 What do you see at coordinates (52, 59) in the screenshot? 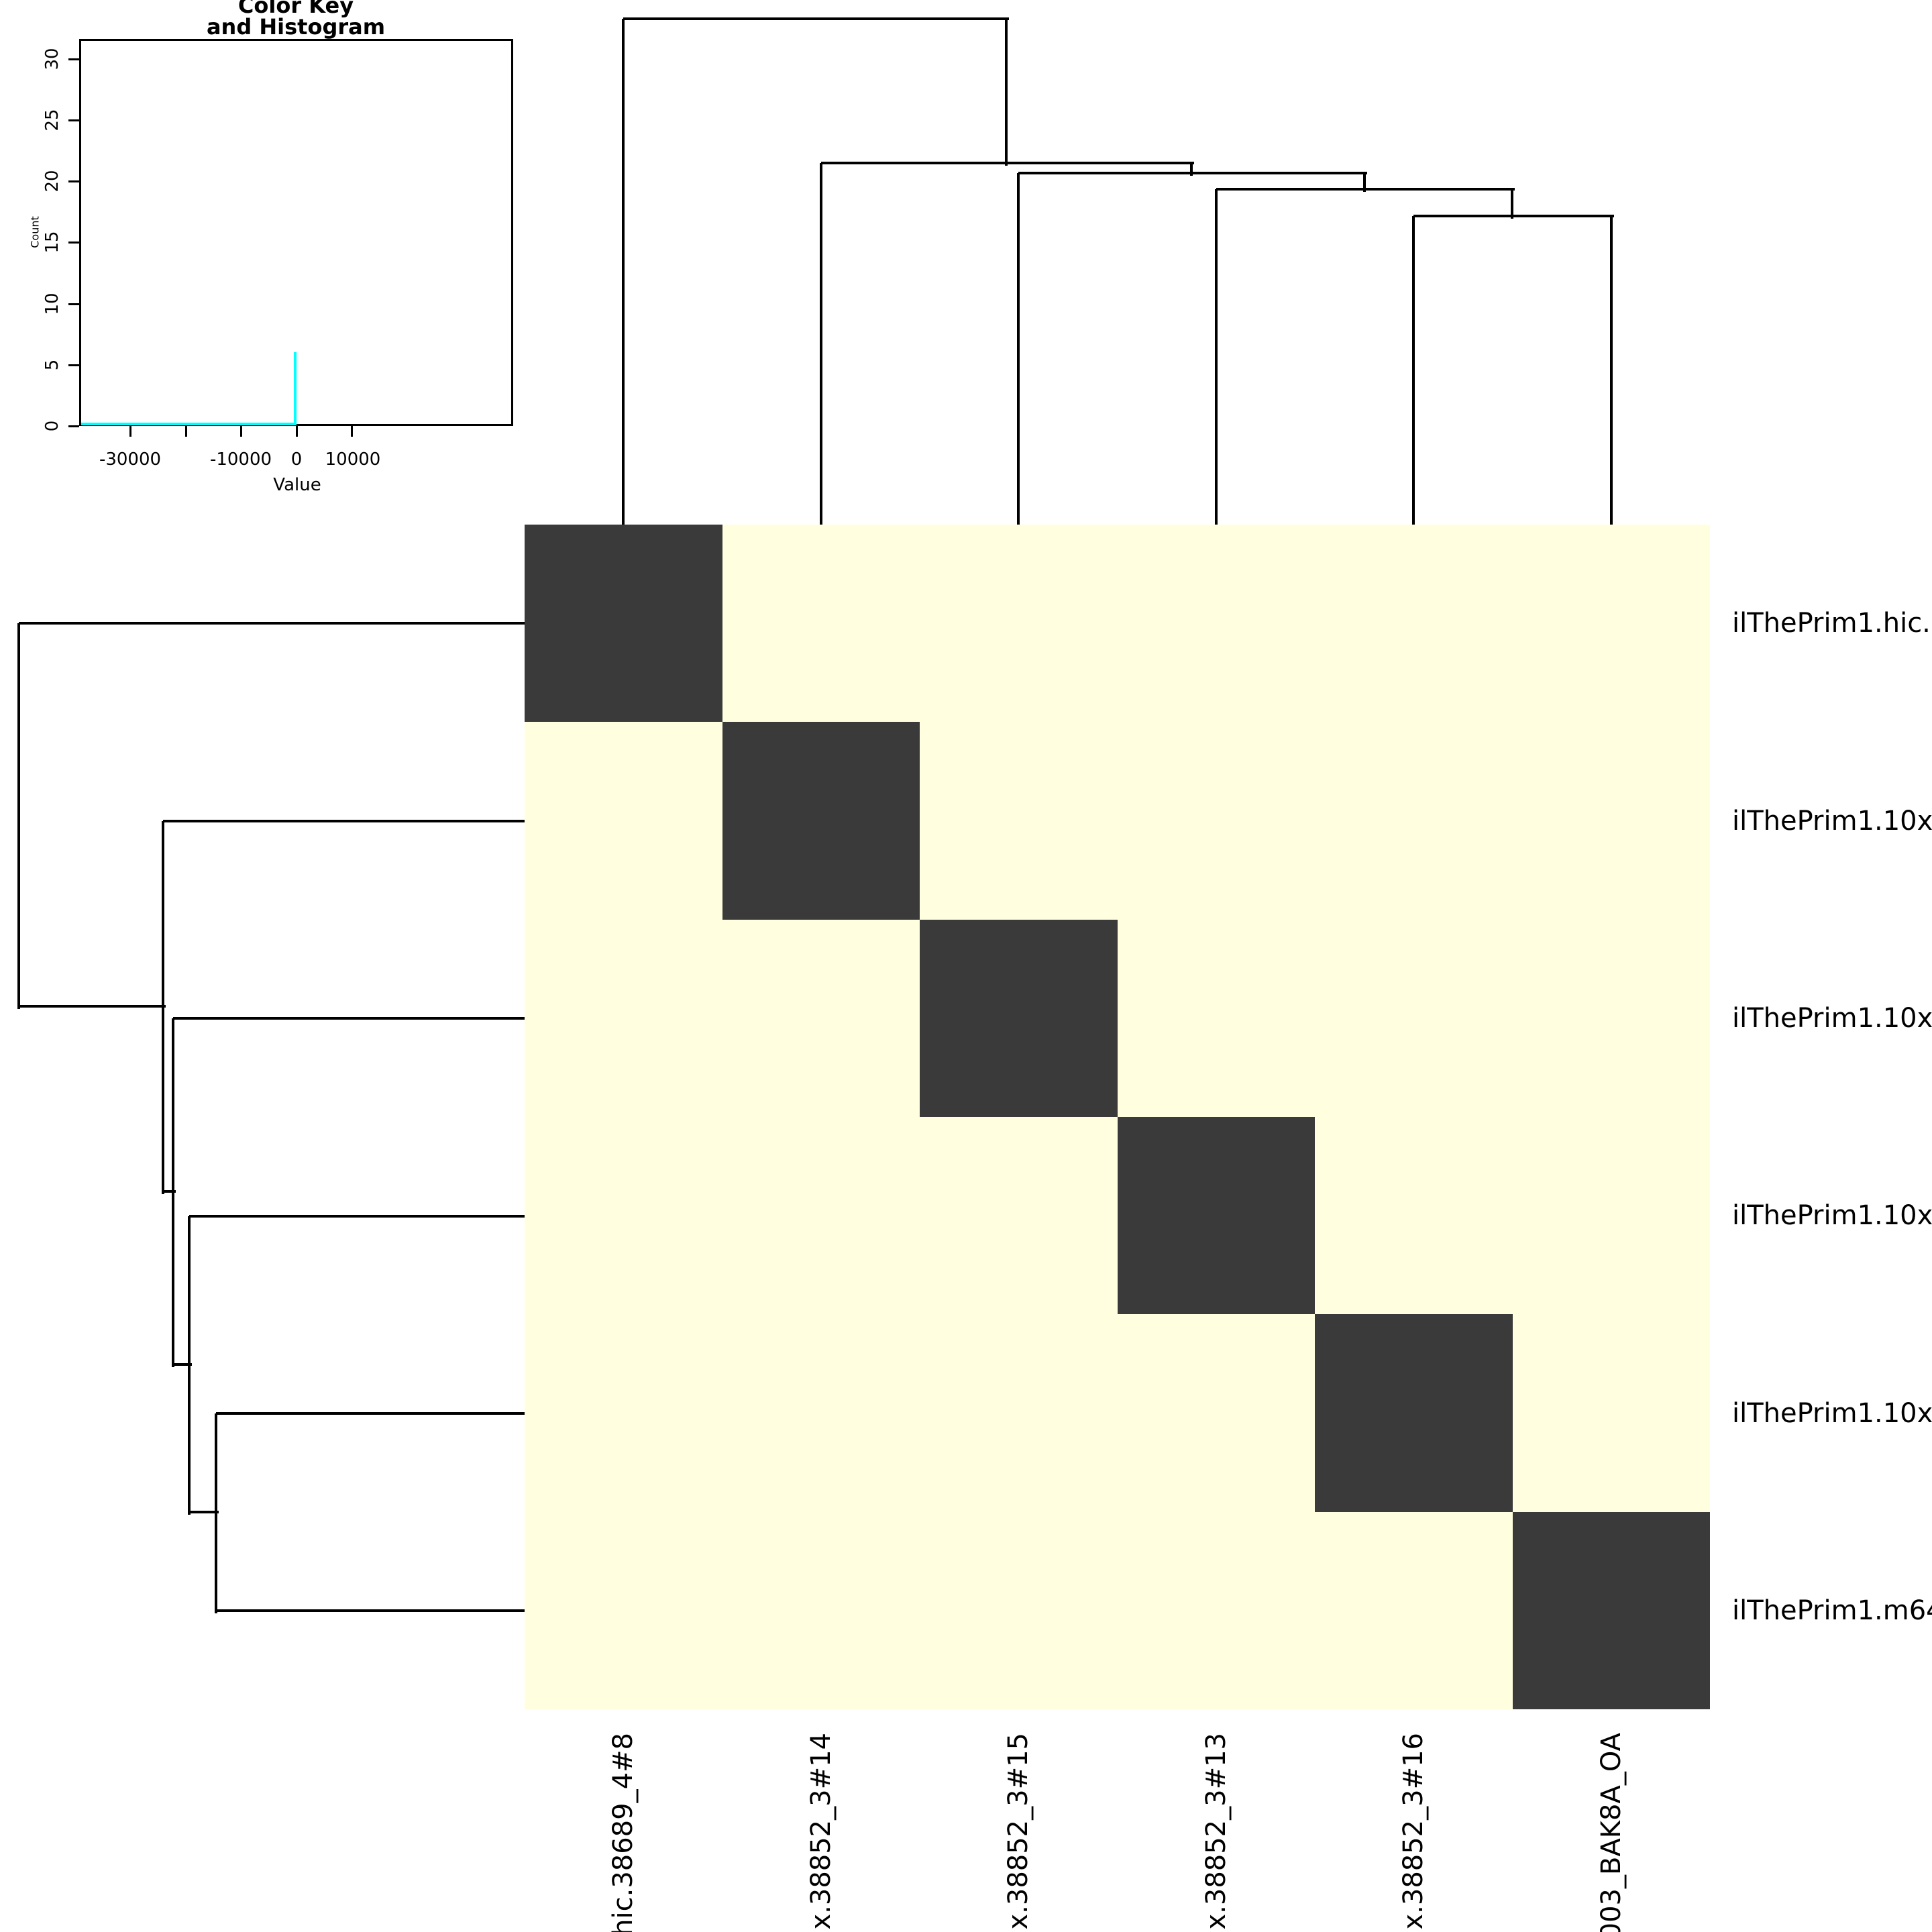
I see `y-axis-tick-label: 30` at bounding box center [52, 59].